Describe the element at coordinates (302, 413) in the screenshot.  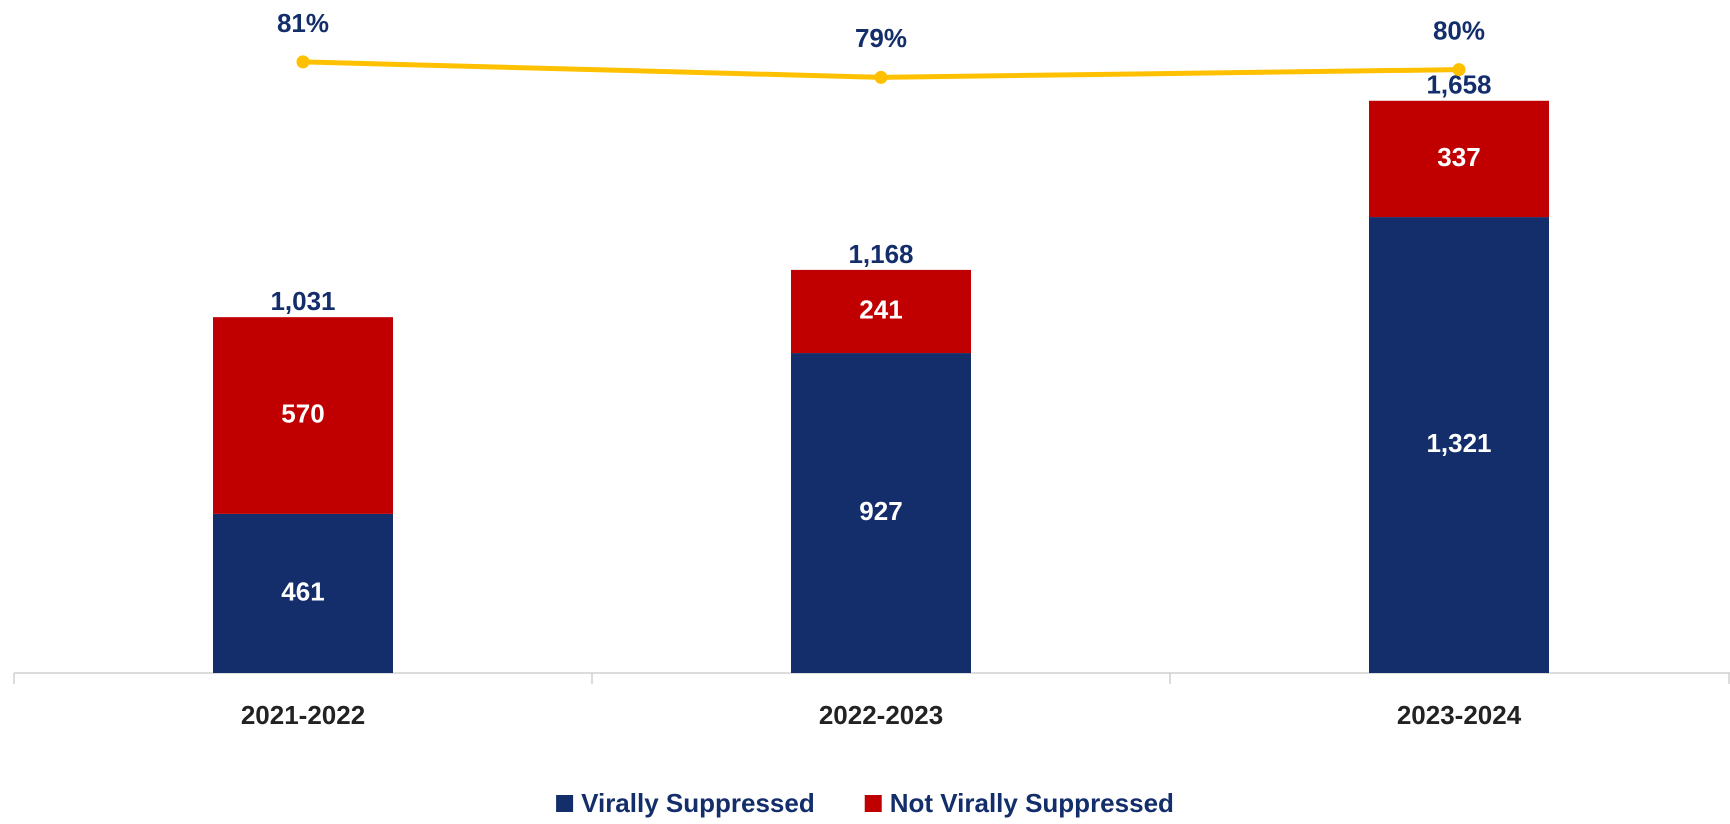
I see `bar-value-label: 570` at that location.